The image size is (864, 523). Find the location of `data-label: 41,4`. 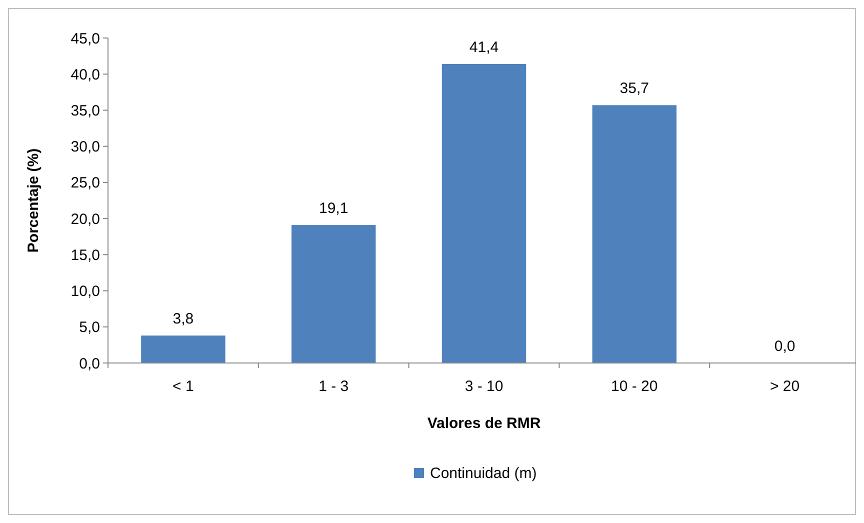

data-label: 41,4 is located at coordinates (484, 47).